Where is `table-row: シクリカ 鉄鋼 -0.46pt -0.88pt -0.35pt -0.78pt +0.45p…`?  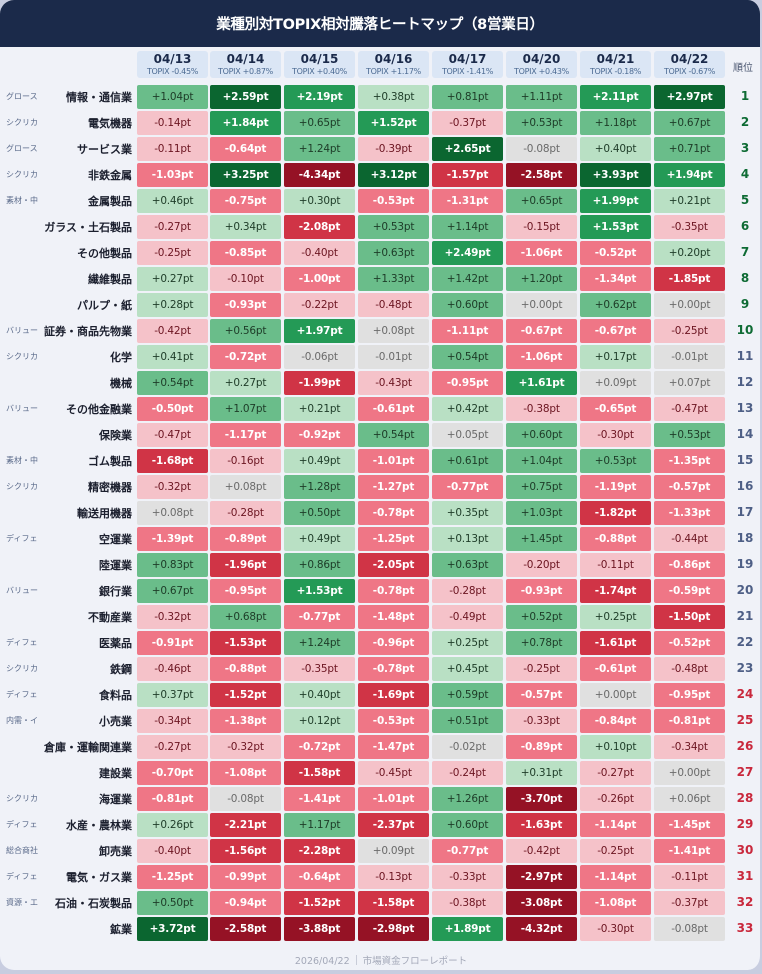 table-row: シクリカ 鉄鋼 -0.46pt -0.88pt -0.35pt -0.78pt +0.45p… is located at coordinates (380, 669).